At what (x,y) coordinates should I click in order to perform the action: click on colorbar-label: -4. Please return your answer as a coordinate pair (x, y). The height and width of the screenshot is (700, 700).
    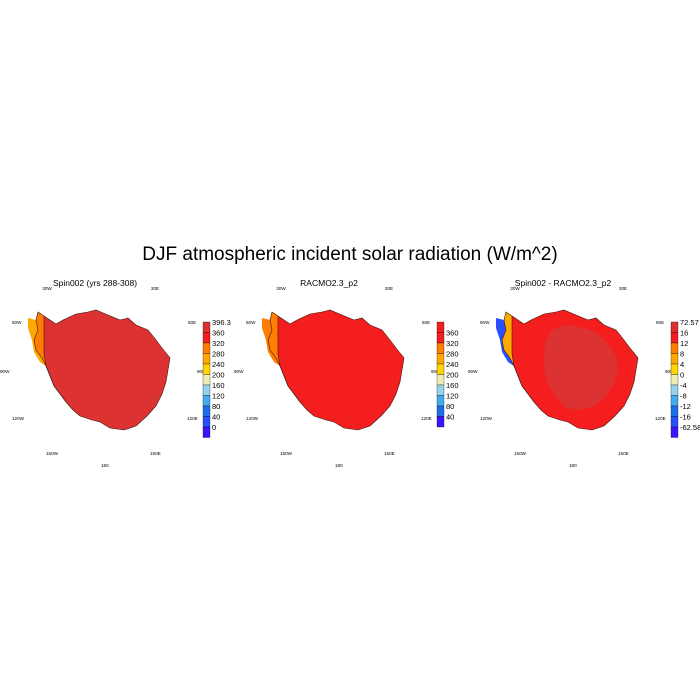
    Looking at the image, I should click on (683, 385).